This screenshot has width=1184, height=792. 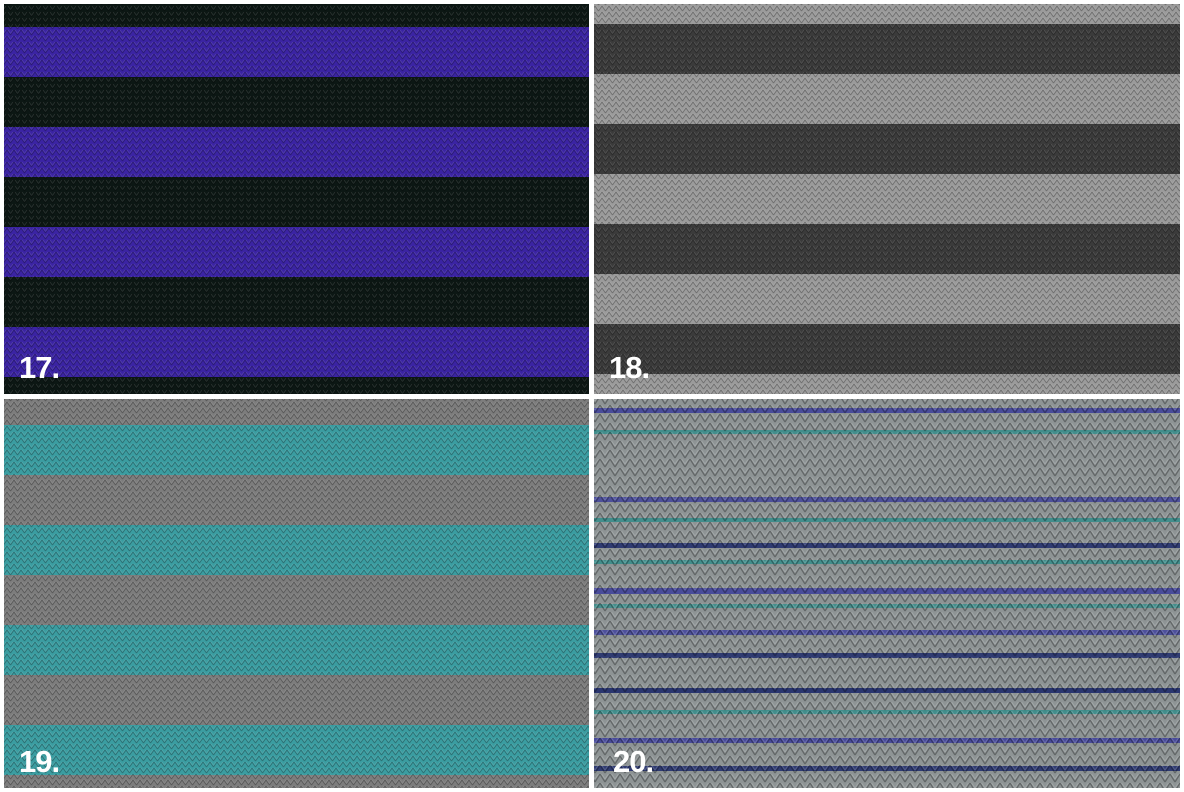 I want to click on panel-label: 17., so click(x=39, y=367).